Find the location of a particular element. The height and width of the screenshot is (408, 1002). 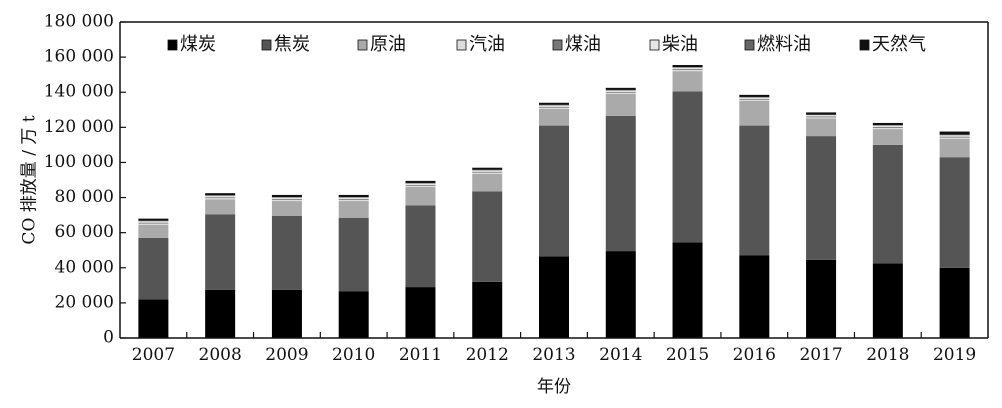

legend: 煤炭 焦炭 原油 汽油 煤油 柴油 燃料油 天然气 is located at coordinates (546, 44).